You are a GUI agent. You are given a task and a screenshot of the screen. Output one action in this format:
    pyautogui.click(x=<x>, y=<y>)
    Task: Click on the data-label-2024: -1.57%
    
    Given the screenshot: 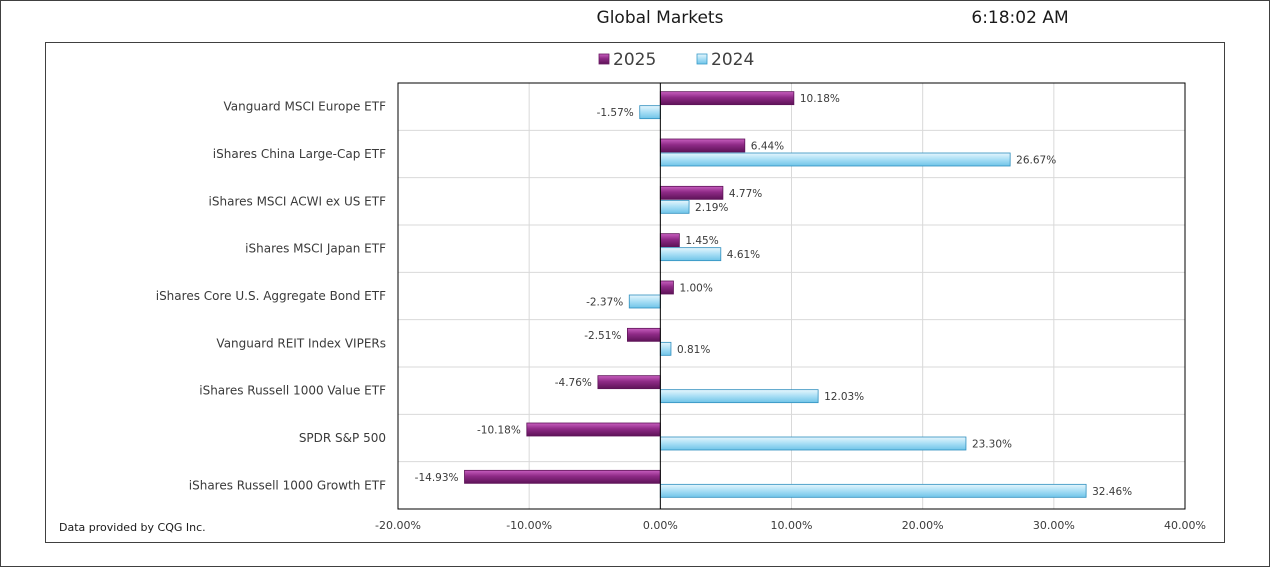 What is the action you would take?
    pyautogui.click(x=615, y=113)
    